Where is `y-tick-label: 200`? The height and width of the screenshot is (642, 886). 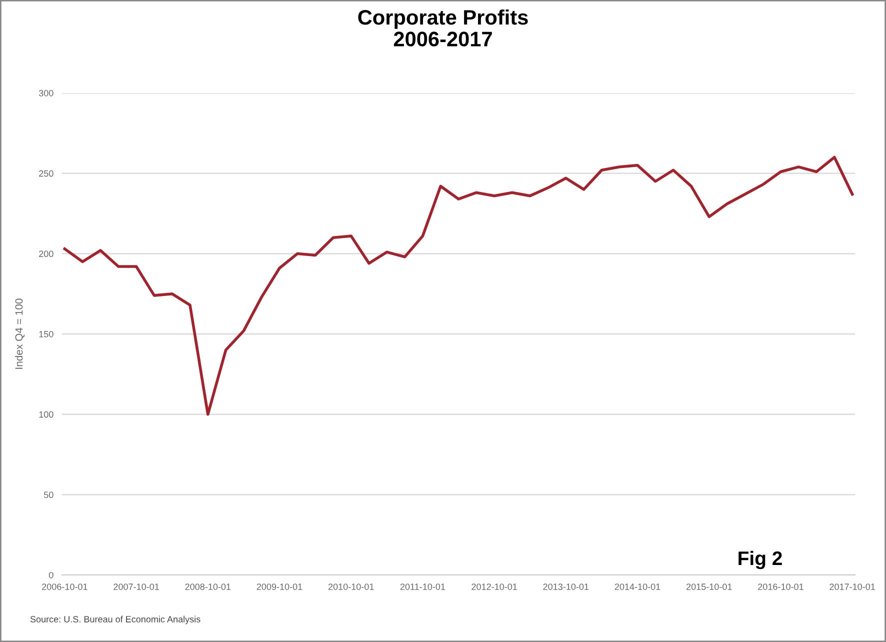 y-tick-label: 200 is located at coordinates (46, 254).